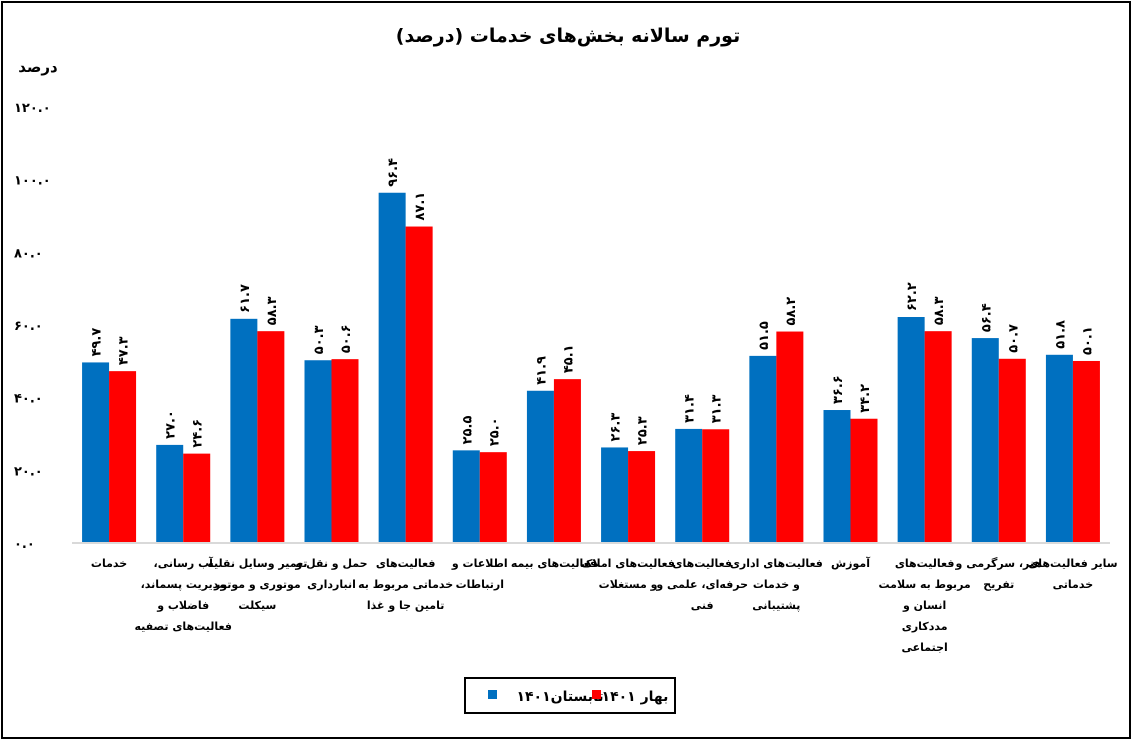 This screenshot has width=1136, height=744. What do you see at coordinates (420, 206) in the screenshot?
I see `data-label: ۸۷.۱` at bounding box center [420, 206].